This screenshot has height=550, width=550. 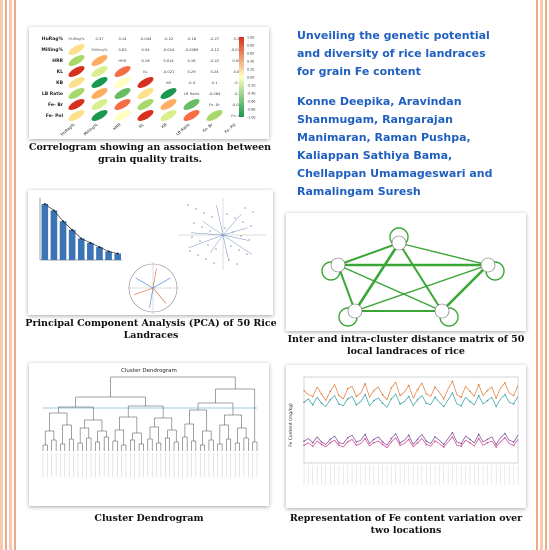 I want to click on correlogram-diagonal: HRR, so click(x=122, y=60).